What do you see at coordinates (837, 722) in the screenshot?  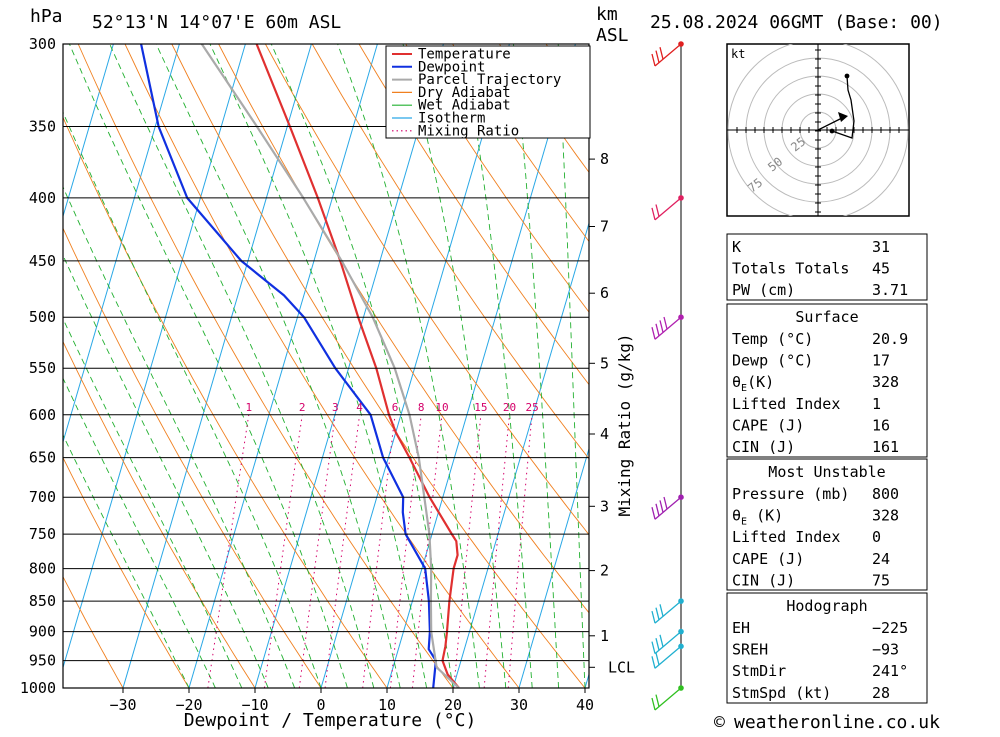 I see `site-label: weatheronline.co.uk` at bounding box center [837, 722].